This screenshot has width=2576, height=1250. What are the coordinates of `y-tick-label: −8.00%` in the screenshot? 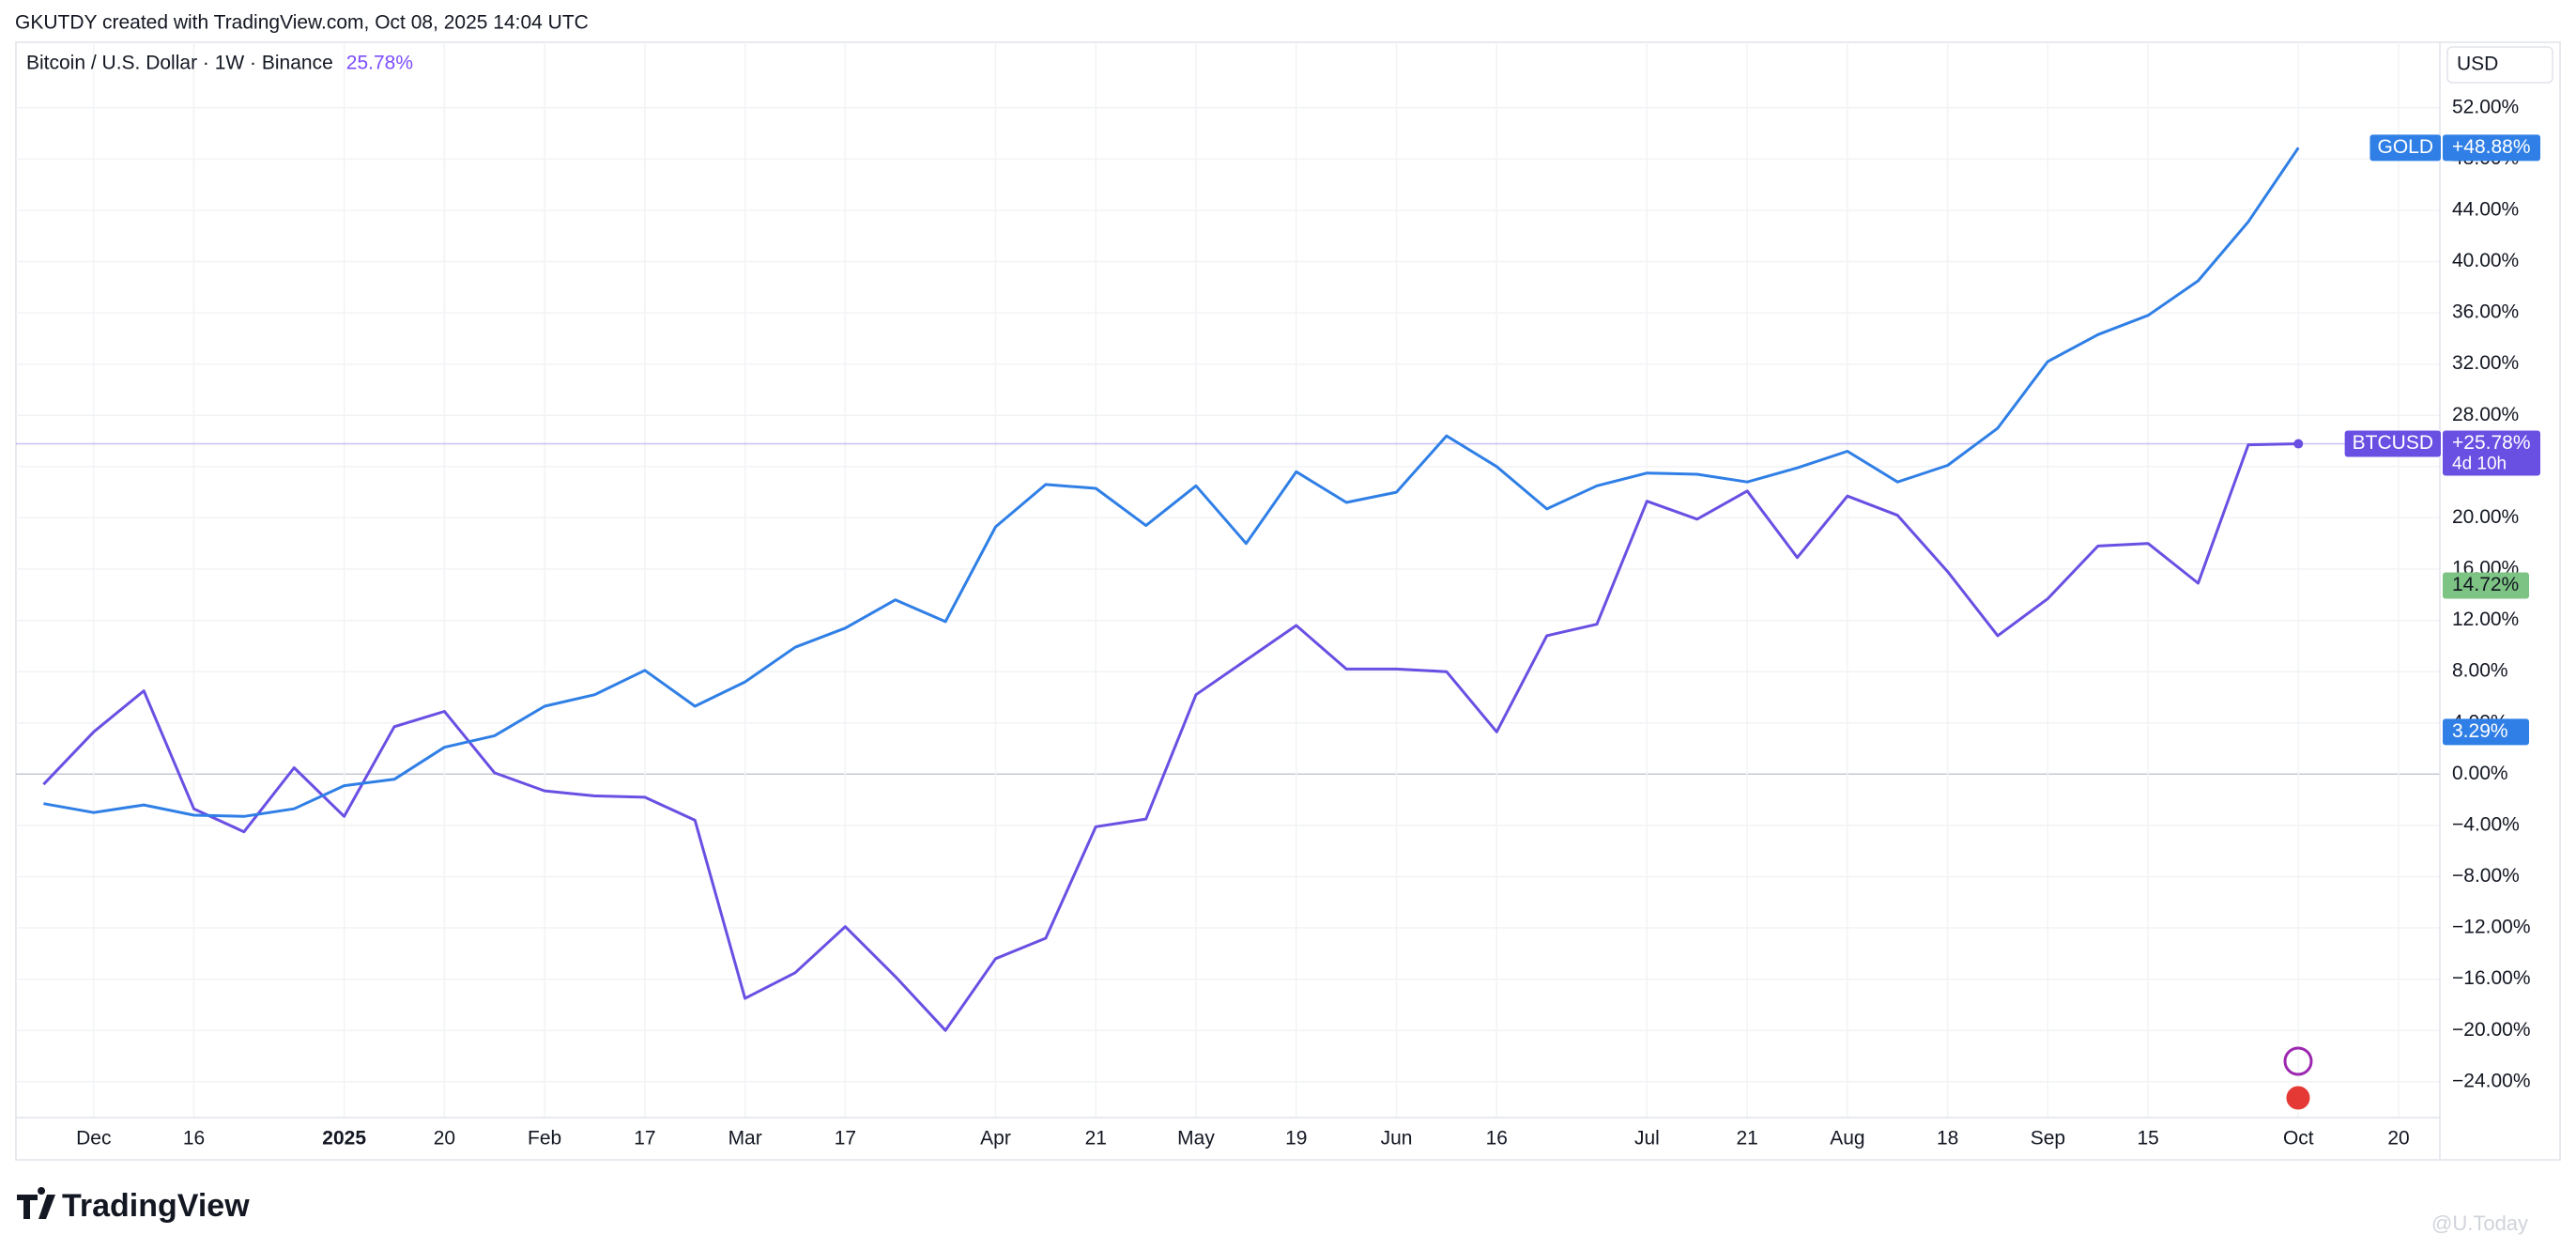 It's located at (2486, 876).